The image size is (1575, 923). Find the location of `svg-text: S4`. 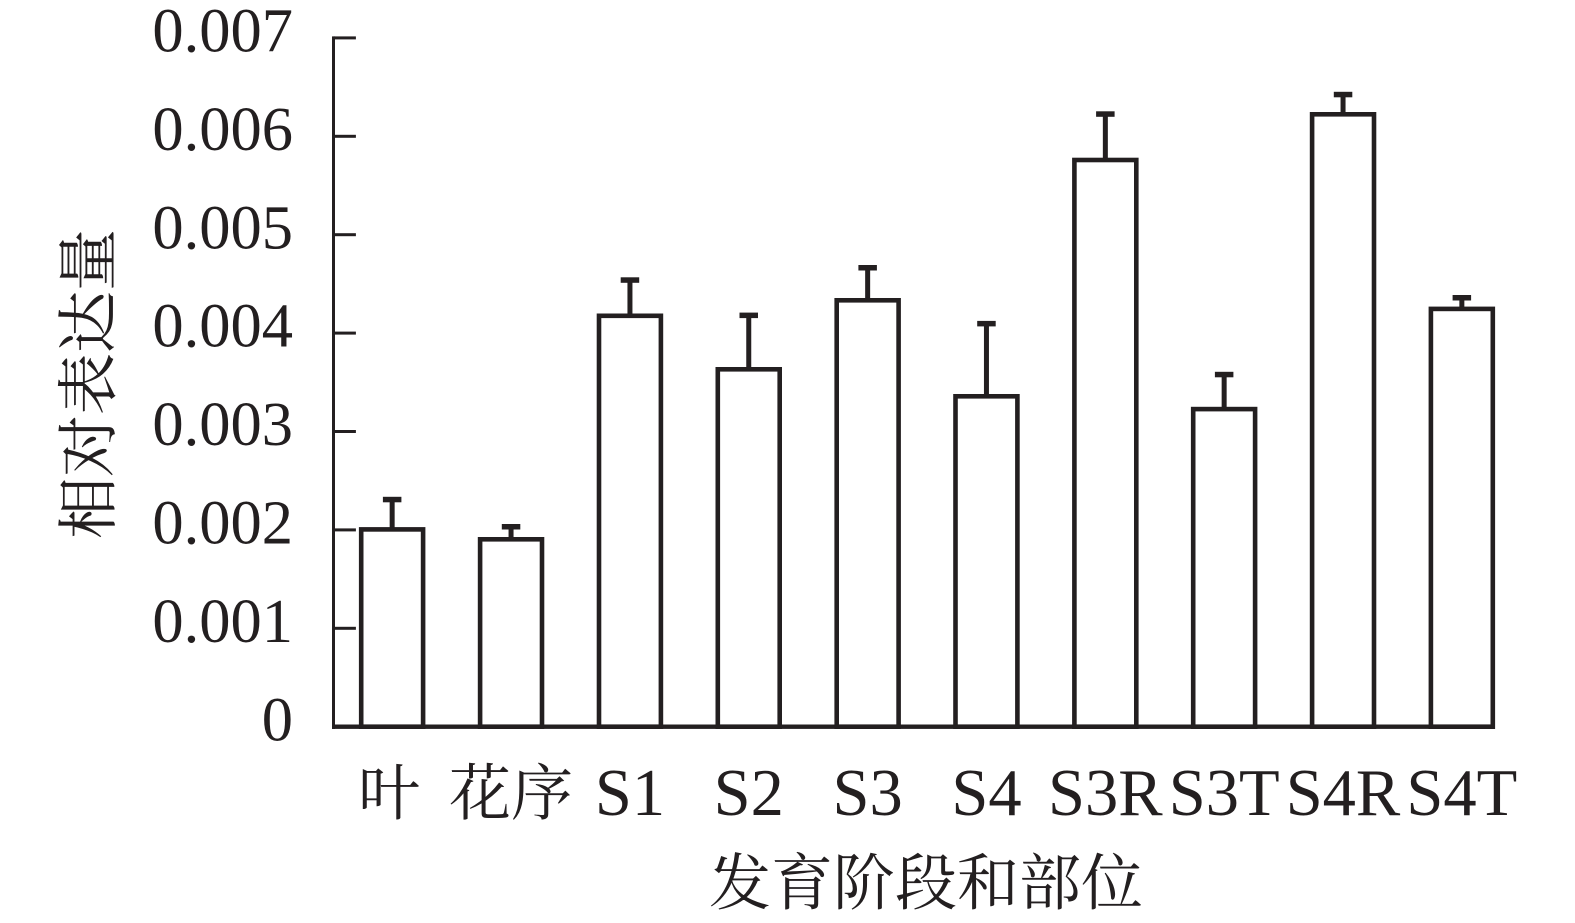

svg-text: S4 is located at coordinates (986, 793).